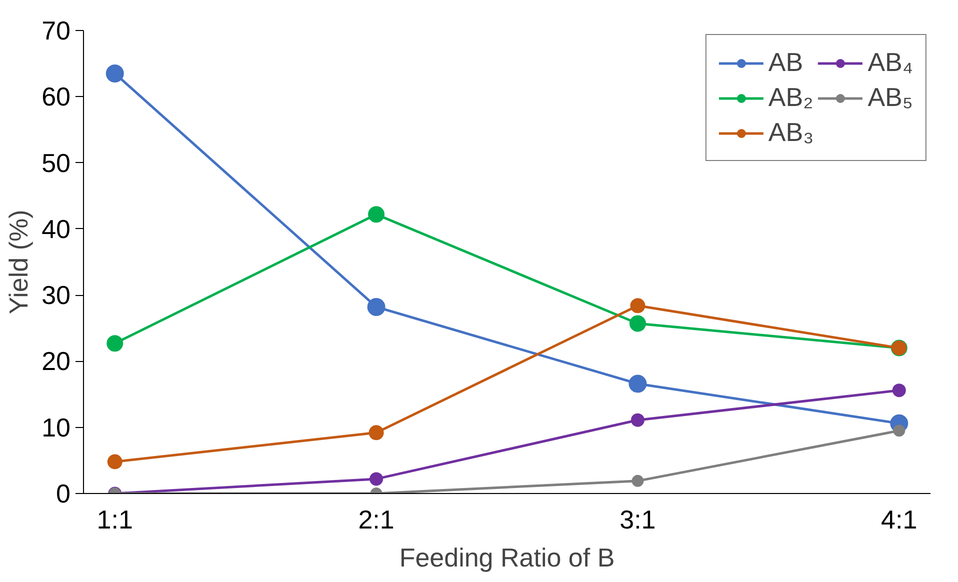  Describe the element at coordinates (791, 97) in the screenshot. I see `legend-label: AB₂` at that location.